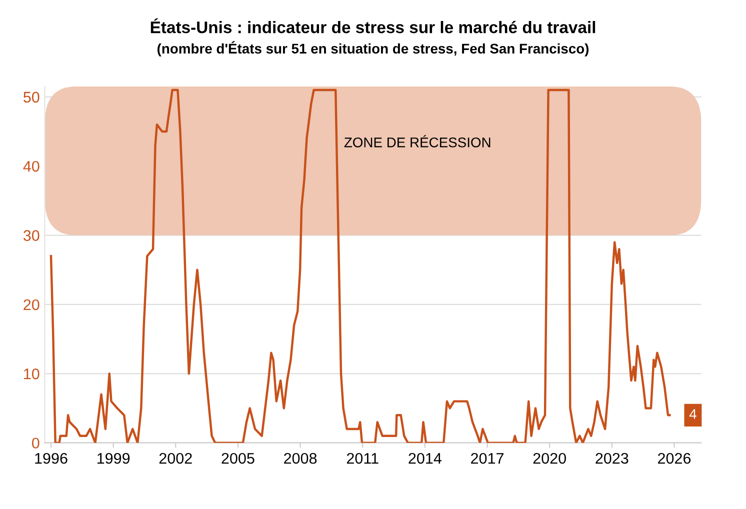 The height and width of the screenshot is (509, 746). I want to click on band-label: ZONE DE RÉCESSION, so click(417, 141).